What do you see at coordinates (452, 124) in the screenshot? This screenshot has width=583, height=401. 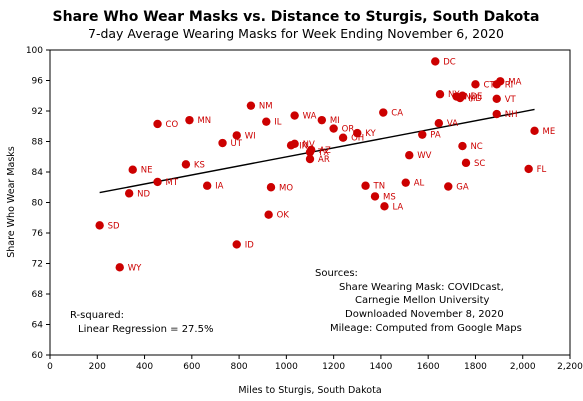 I see `point-label: VA` at bounding box center [452, 124].